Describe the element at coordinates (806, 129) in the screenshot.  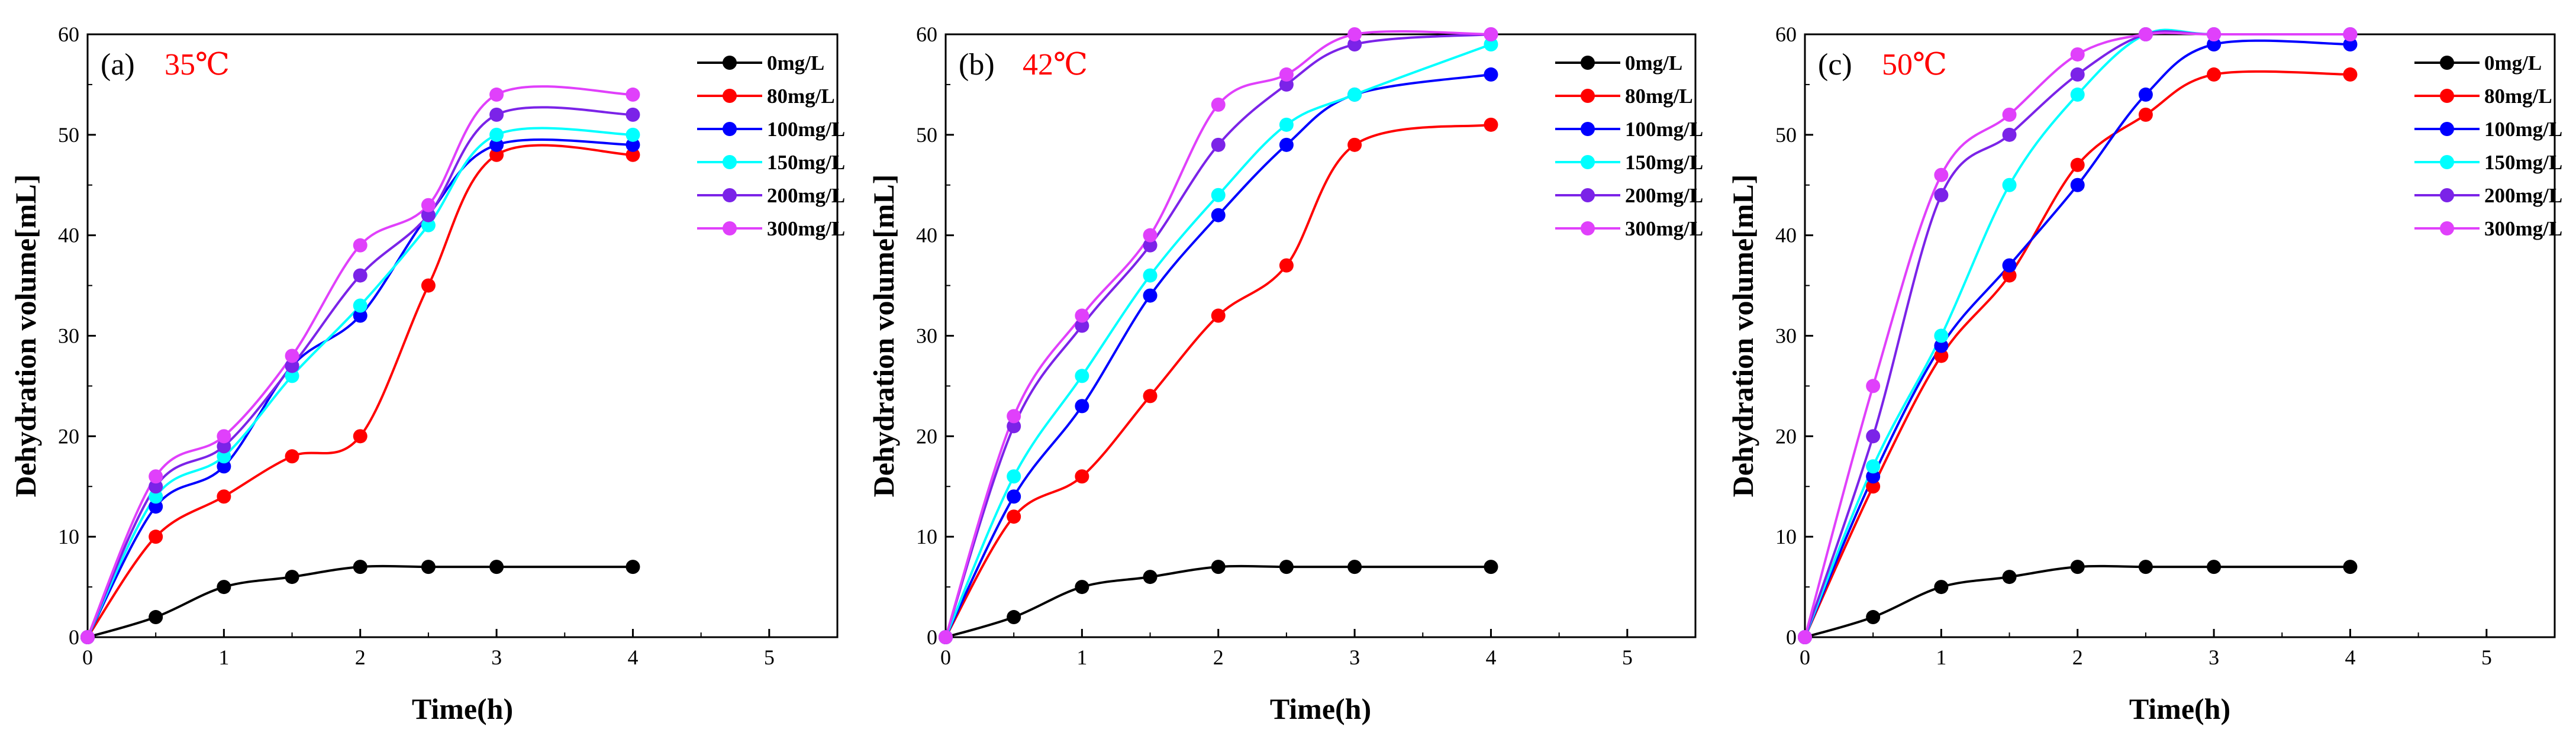
I see `legend-label: 100mg/L` at that location.